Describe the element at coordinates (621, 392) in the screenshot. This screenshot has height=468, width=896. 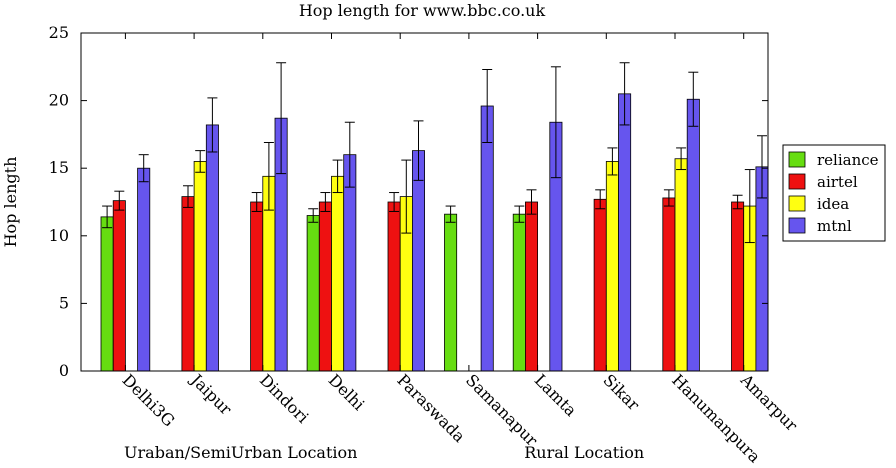
I see `x-tick-label: Sikar` at that location.